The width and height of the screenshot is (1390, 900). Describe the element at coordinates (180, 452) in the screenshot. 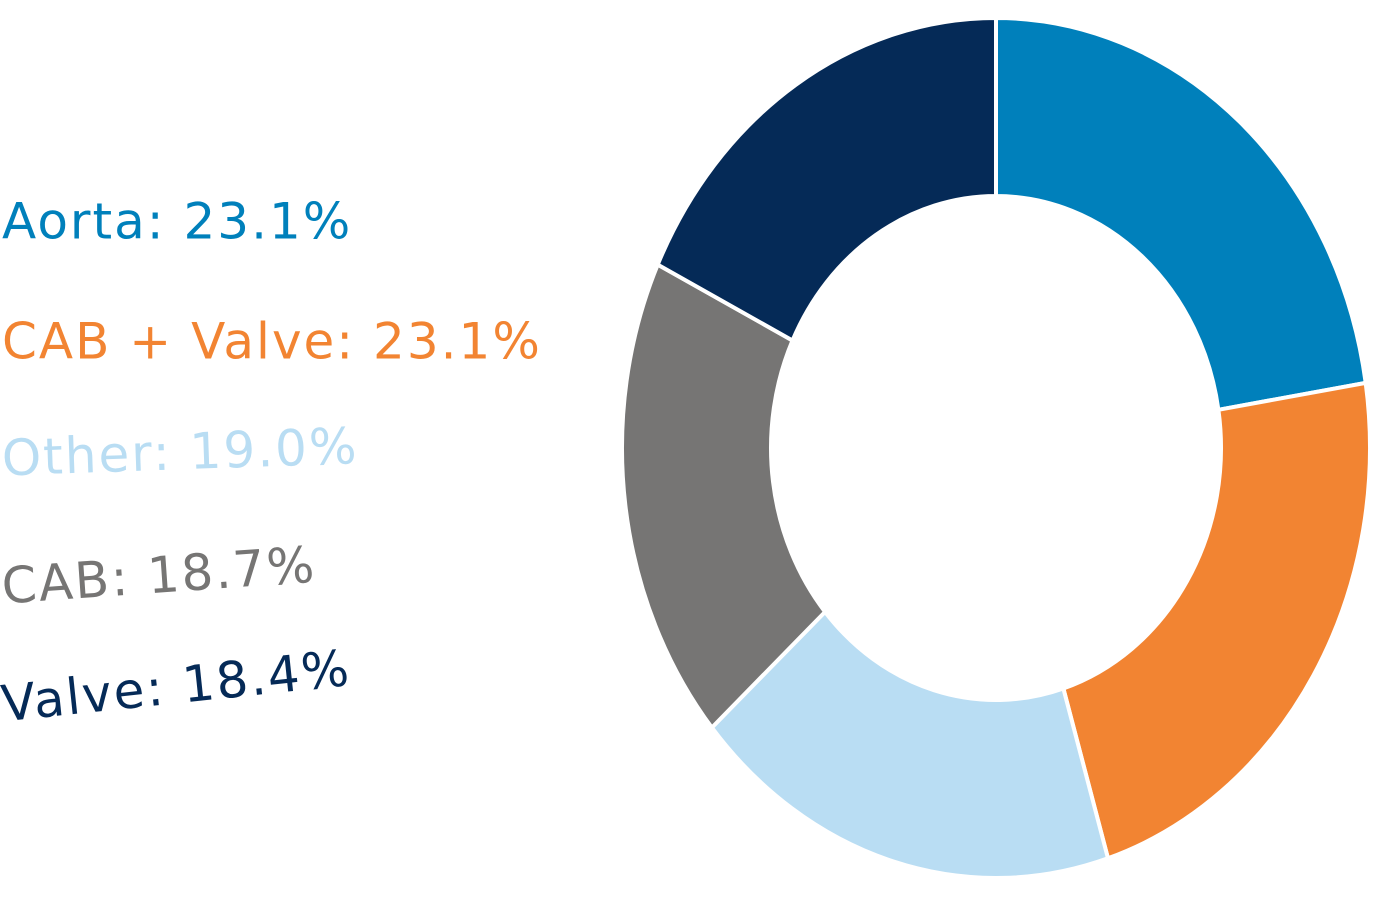

I see `legend-label: Other: 19.0%` at that location.